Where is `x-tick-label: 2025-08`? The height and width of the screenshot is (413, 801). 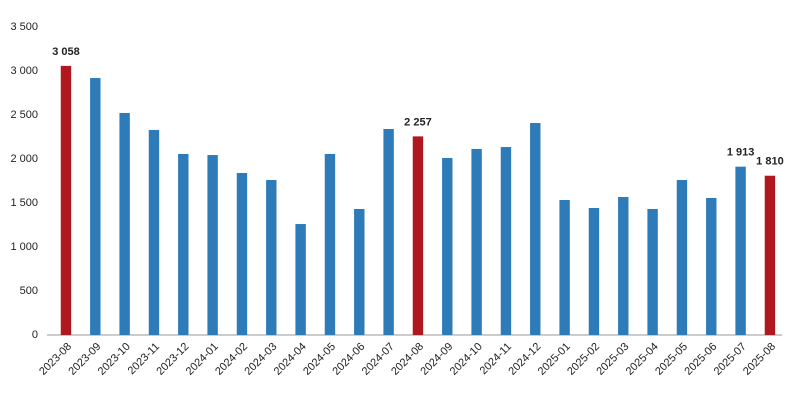 x-tick-label: 2025-08 is located at coordinates (759, 359).